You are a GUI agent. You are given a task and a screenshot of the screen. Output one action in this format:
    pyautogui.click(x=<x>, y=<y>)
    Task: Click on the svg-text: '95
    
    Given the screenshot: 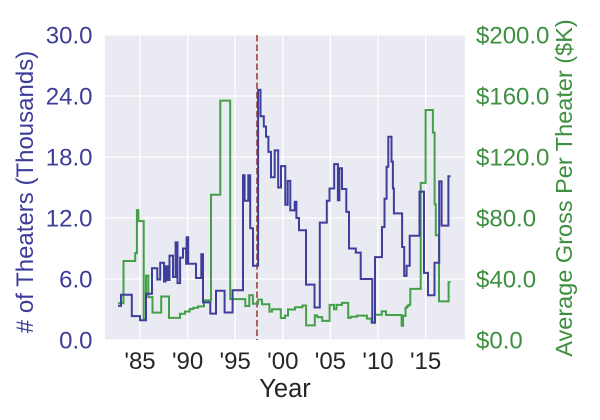 What is the action you would take?
    pyautogui.click(x=235, y=361)
    